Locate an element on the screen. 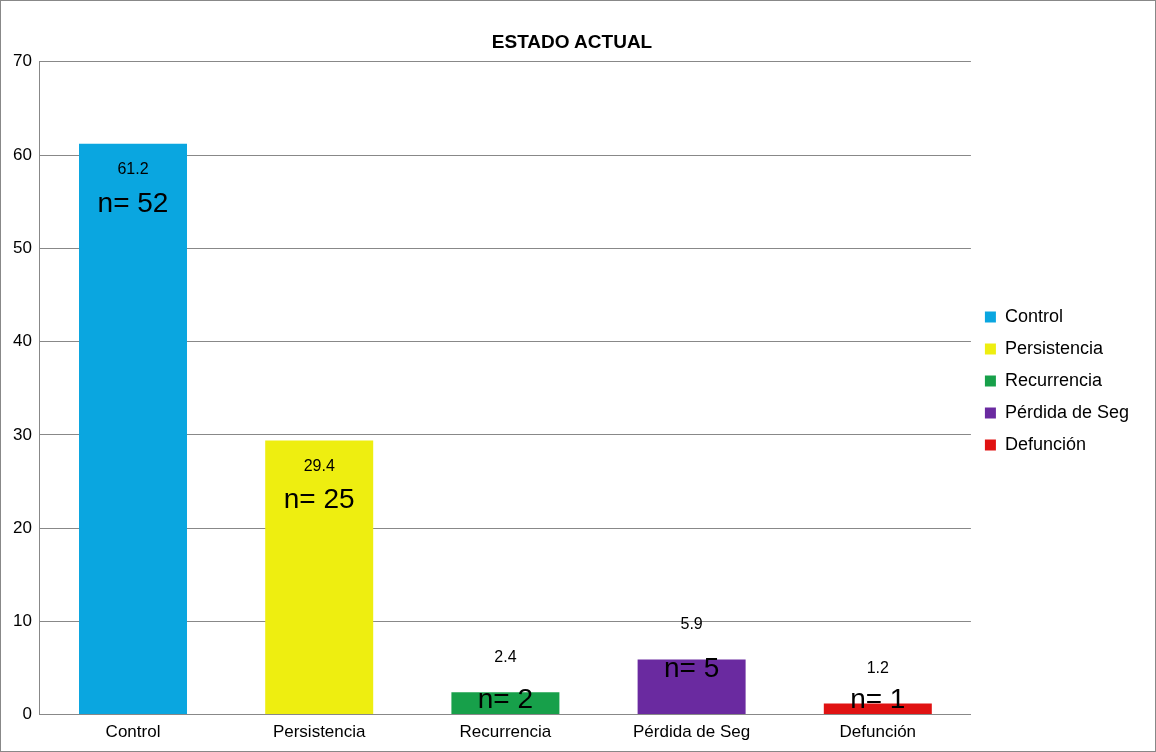  y-tick-label: 30 is located at coordinates (22, 434).